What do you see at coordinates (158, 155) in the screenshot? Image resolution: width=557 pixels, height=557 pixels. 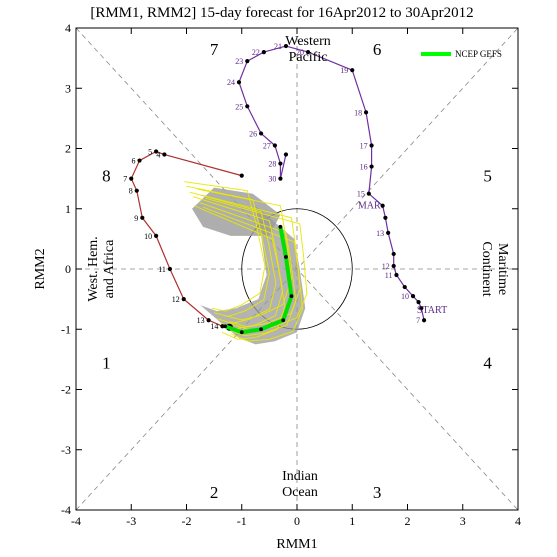 I see `observed-march-point-label: 4` at bounding box center [158, 155].